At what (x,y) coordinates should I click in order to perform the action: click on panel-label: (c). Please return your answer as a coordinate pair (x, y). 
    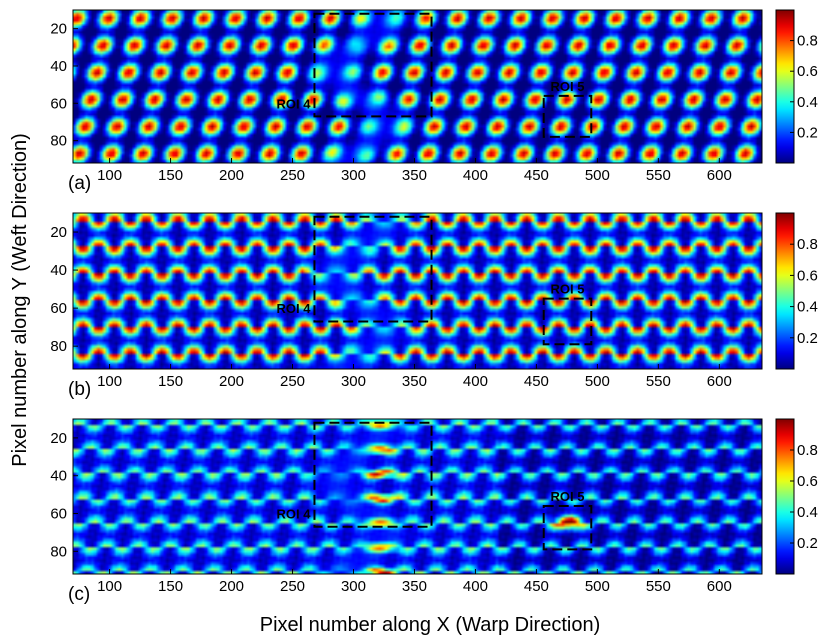
    Looking at the image, I should click on (79, 594).